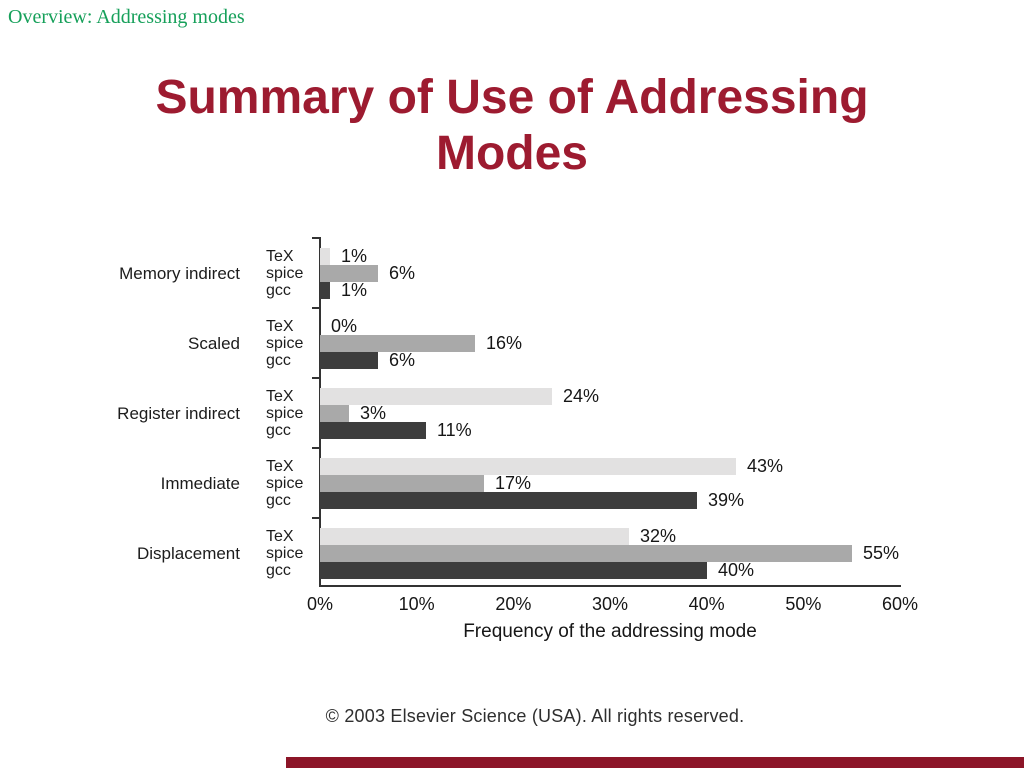  What do you see at coordinates (179, 273) in the screenshot?
I see `category-label: Memory indirect` at bounding box center [179, 273].